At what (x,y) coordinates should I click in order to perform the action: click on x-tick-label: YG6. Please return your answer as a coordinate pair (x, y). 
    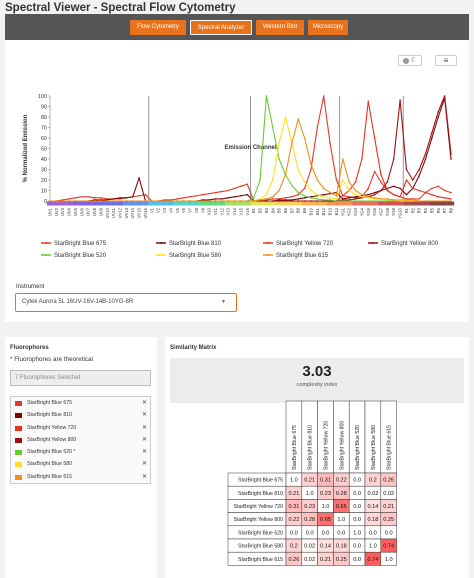
    Looking at the image, I should click on (374, 211).